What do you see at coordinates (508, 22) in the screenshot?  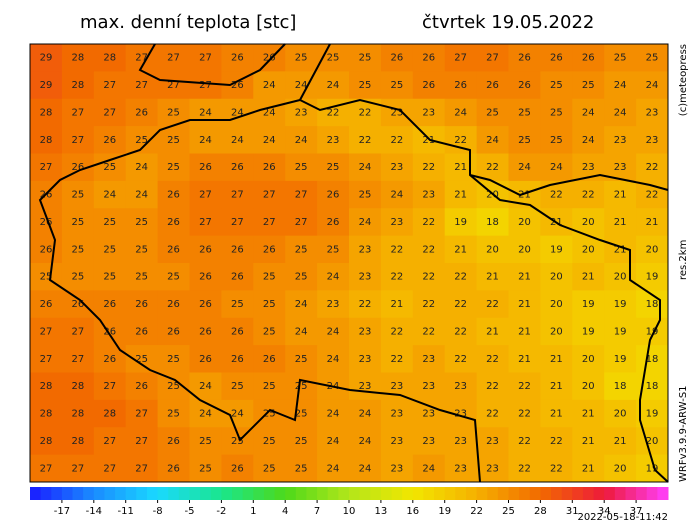 I see `date: čtvrtek 19.05.2022` at bounding box center [508, 22].